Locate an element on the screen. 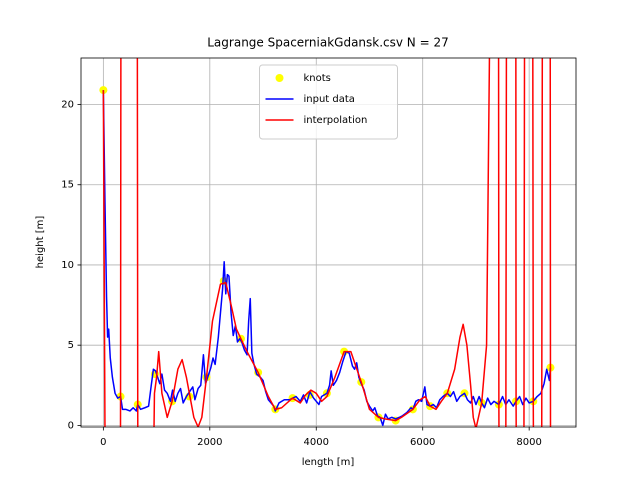 The width and height of the screenshot is (640, 480). legend-box is located at coordinates (328, 102).